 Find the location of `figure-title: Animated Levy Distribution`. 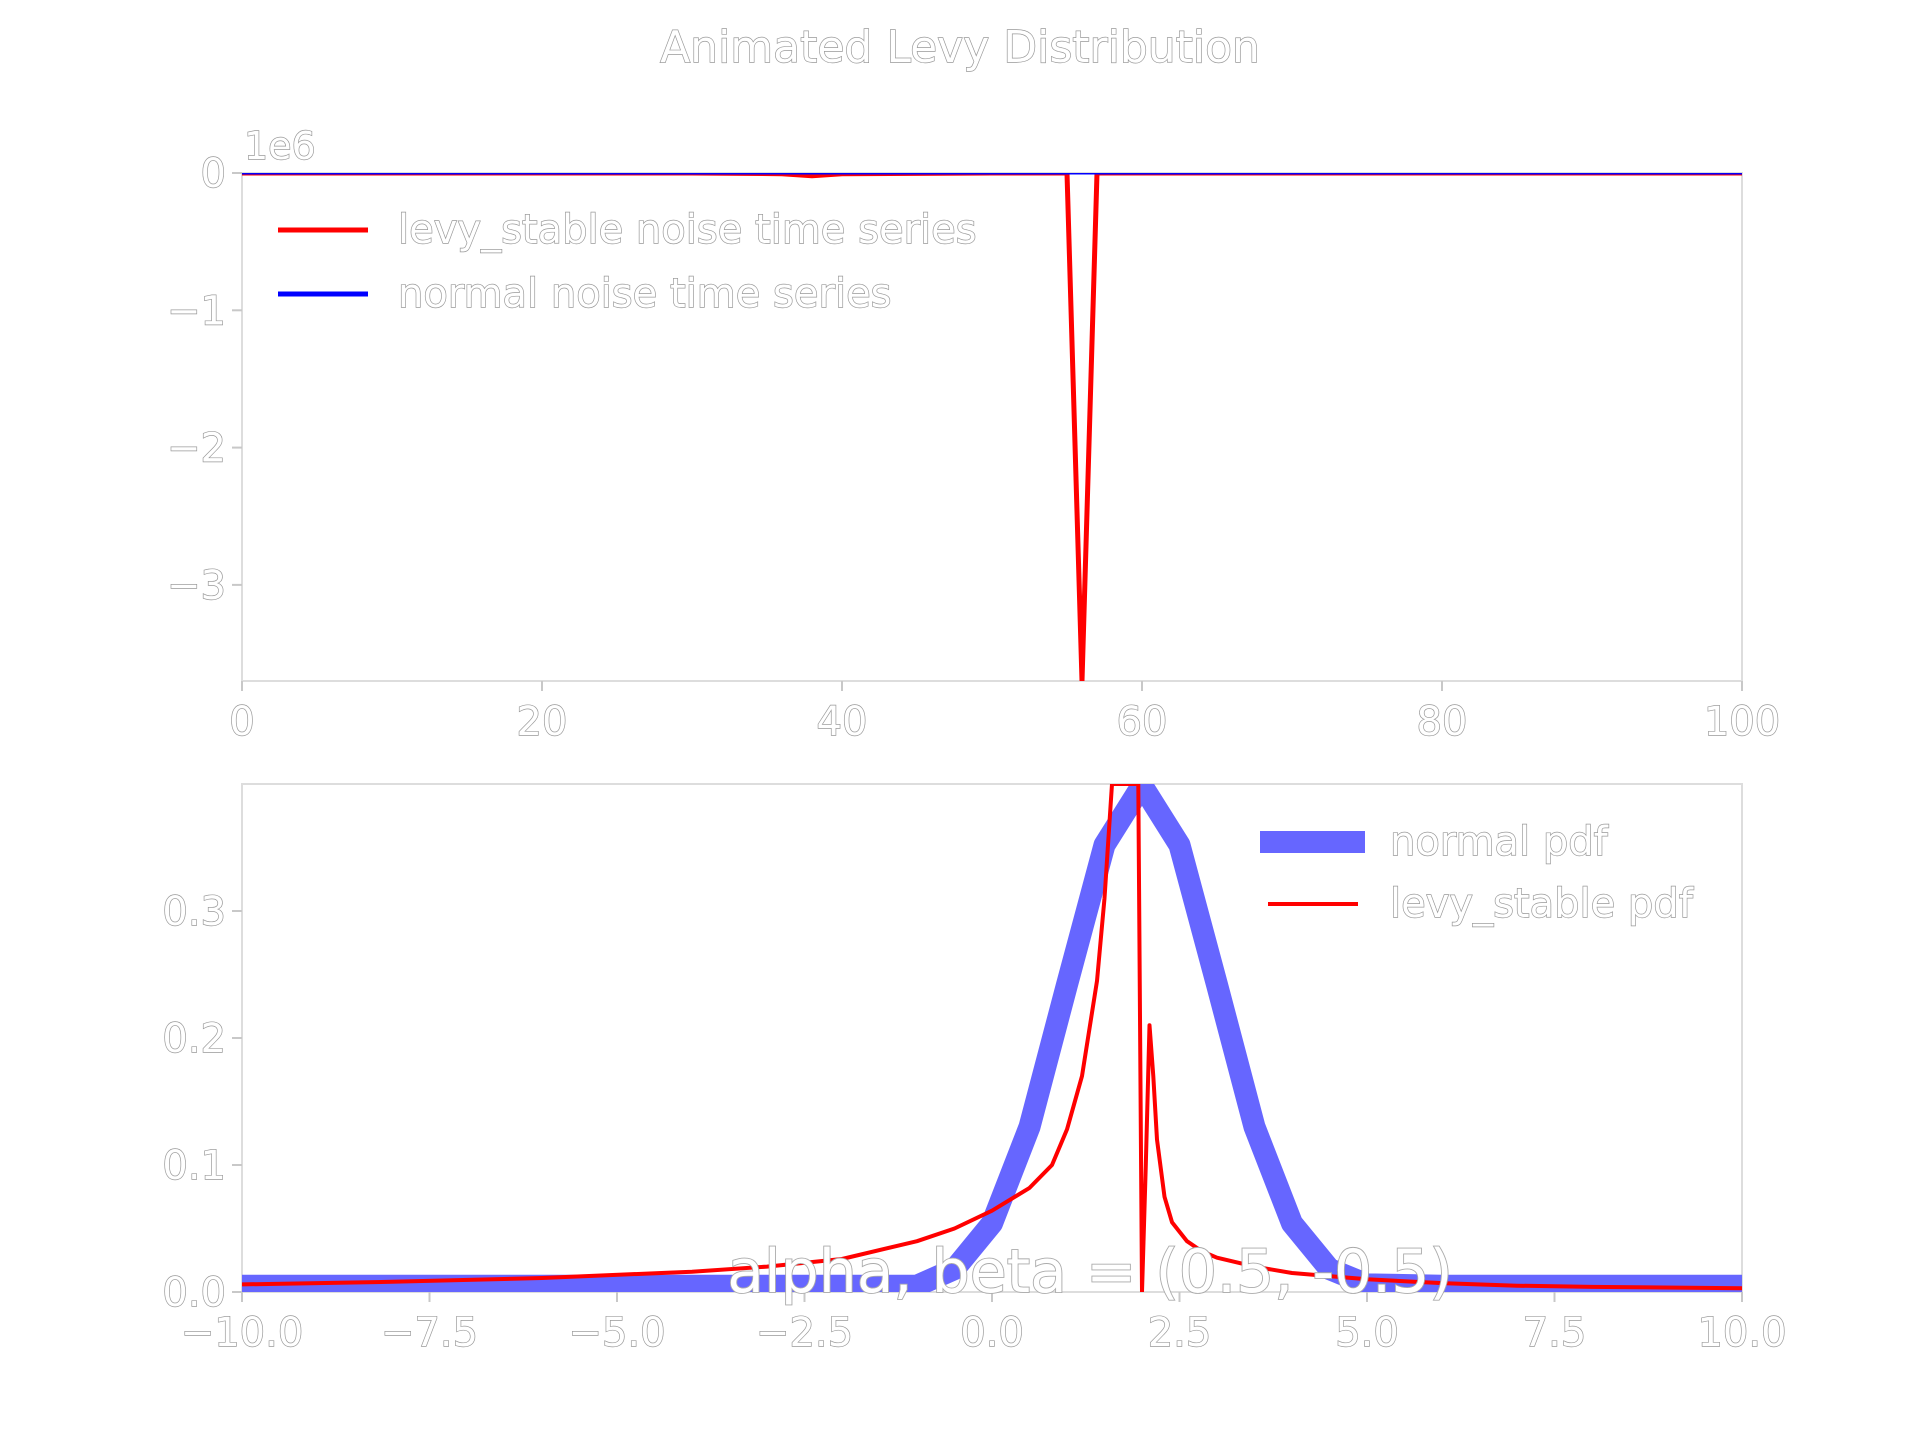

figure-title: Animated Levy Distribution is located at coordinates (960, 47).